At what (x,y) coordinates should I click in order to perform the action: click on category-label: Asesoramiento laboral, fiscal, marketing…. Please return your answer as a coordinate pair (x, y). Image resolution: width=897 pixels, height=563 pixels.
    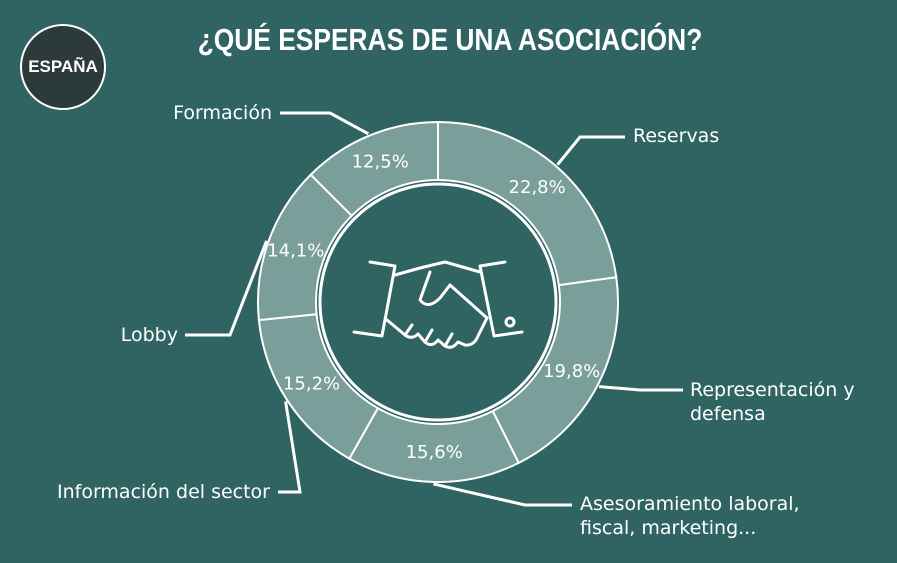
    Looking at the image, I should click on (690, 516).